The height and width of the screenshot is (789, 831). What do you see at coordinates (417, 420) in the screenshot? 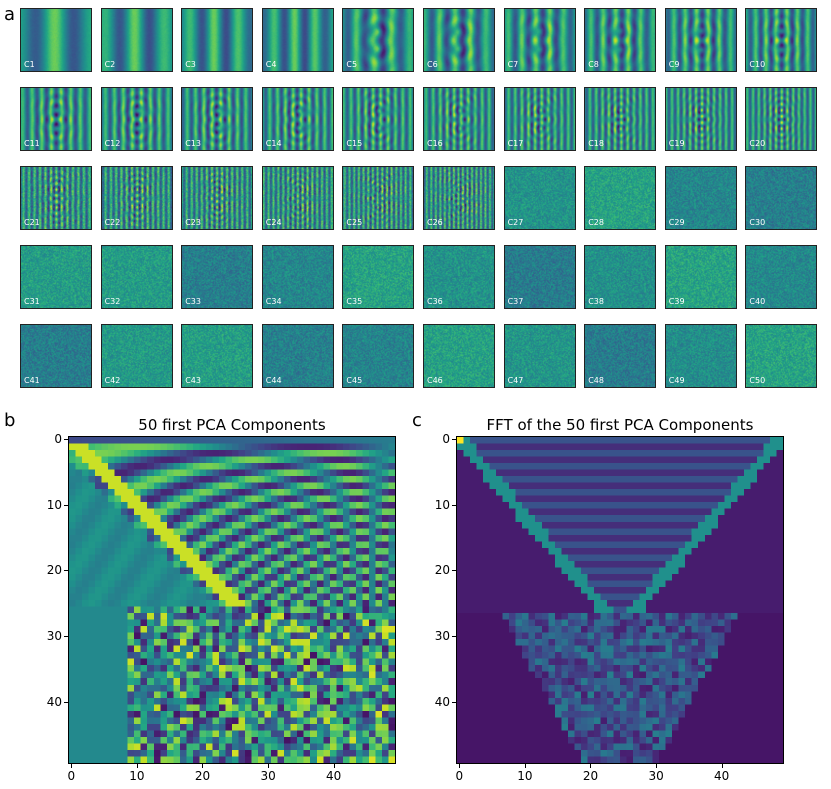
I see `panel-label-c: c` at bounding box center [417, 420].